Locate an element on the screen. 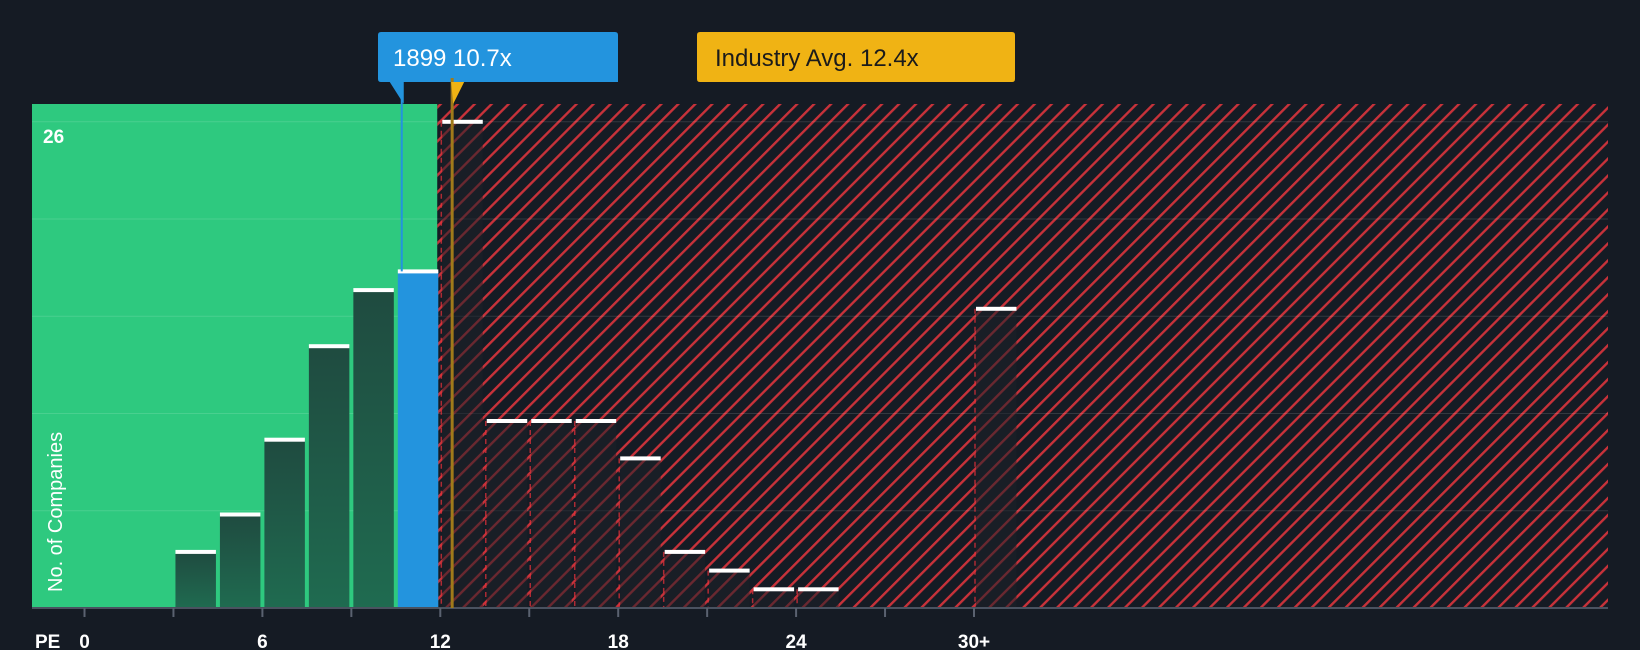  x-tick-label: 6 is located at coordinates (262, 641).